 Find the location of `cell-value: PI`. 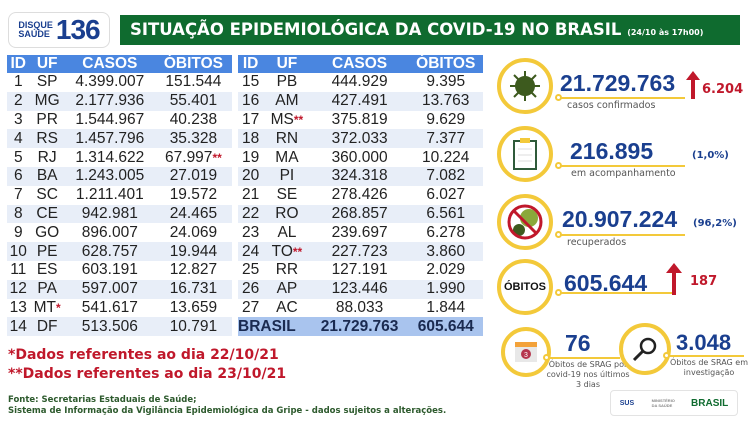

cell-value: PI is located at coordinates (287, 176).